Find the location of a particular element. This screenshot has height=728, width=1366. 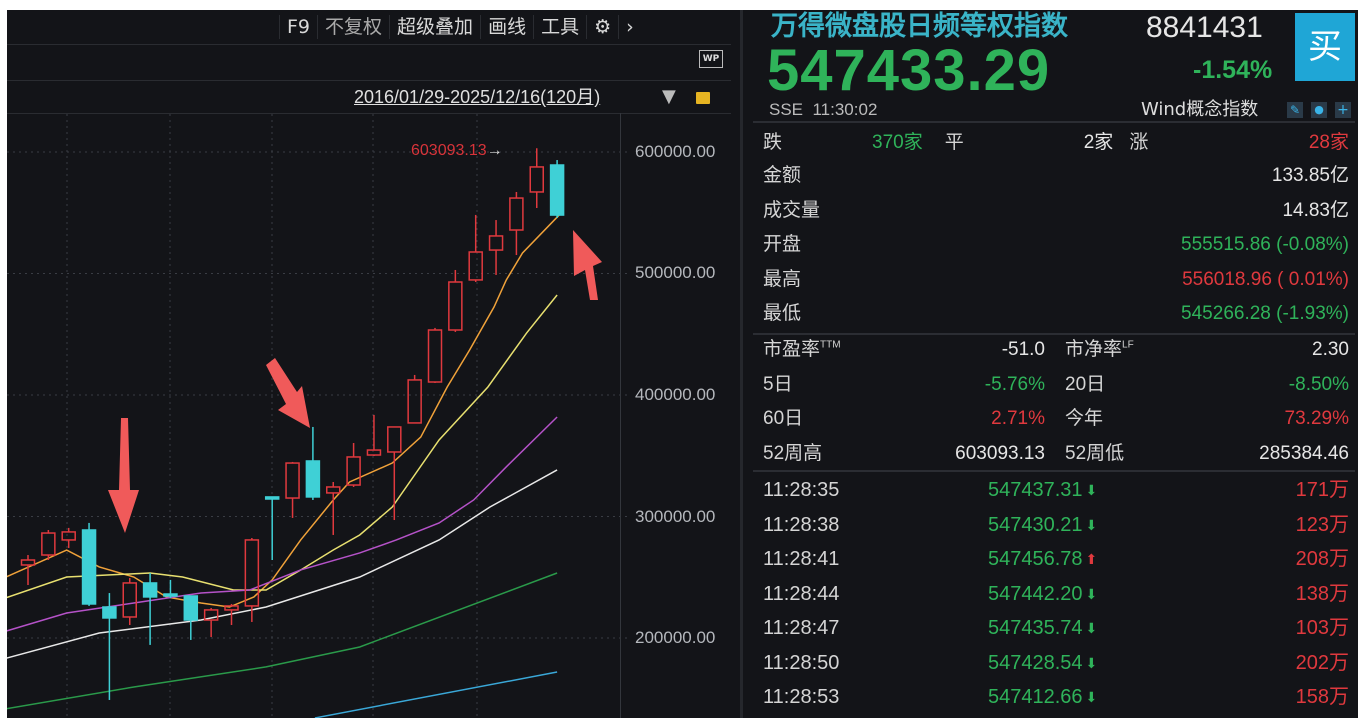

tick-time: 11:28:47 is located at coordinates (801, 628).